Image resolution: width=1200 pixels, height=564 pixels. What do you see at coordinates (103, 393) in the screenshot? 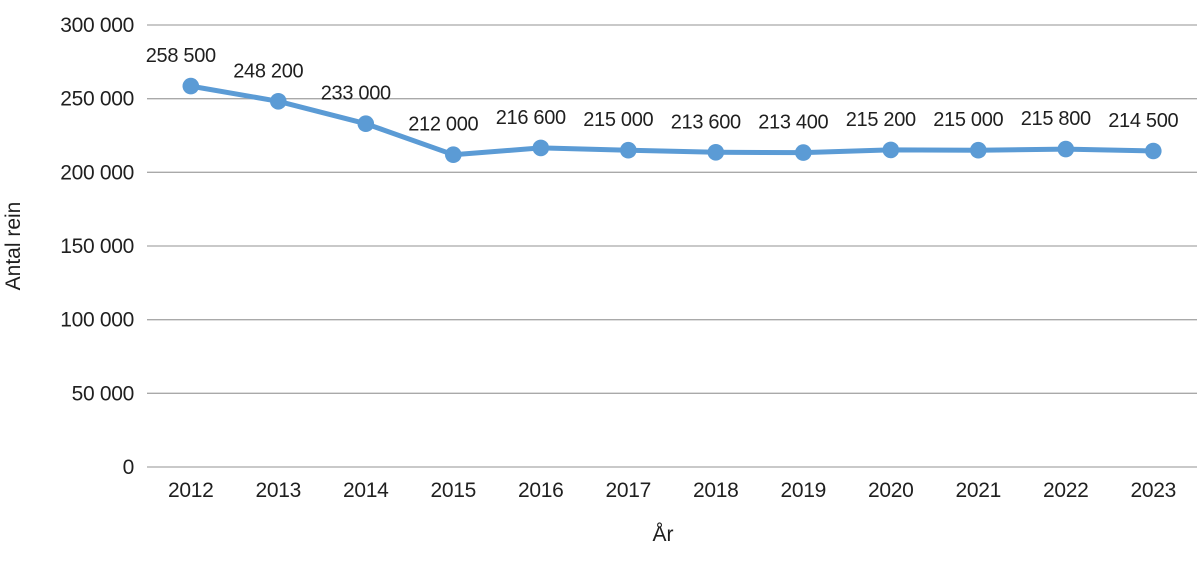
I see `y-tick-label-50000: 50 000` at bounding box center [103, 393].